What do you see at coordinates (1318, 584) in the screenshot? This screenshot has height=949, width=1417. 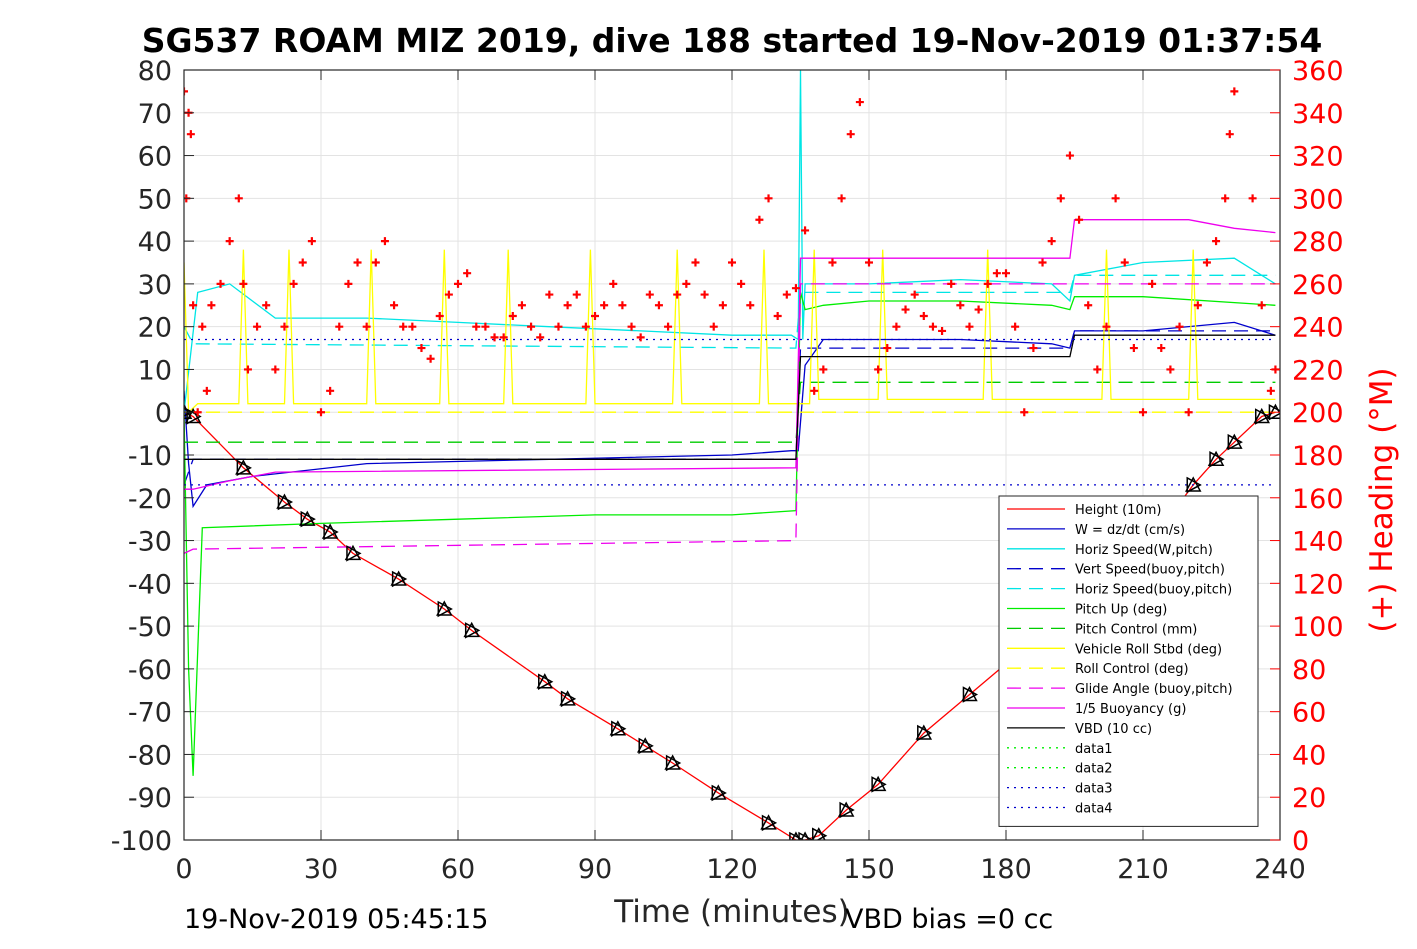 I see `y2-tick-label: 120` at bounding box center [1318, 584].